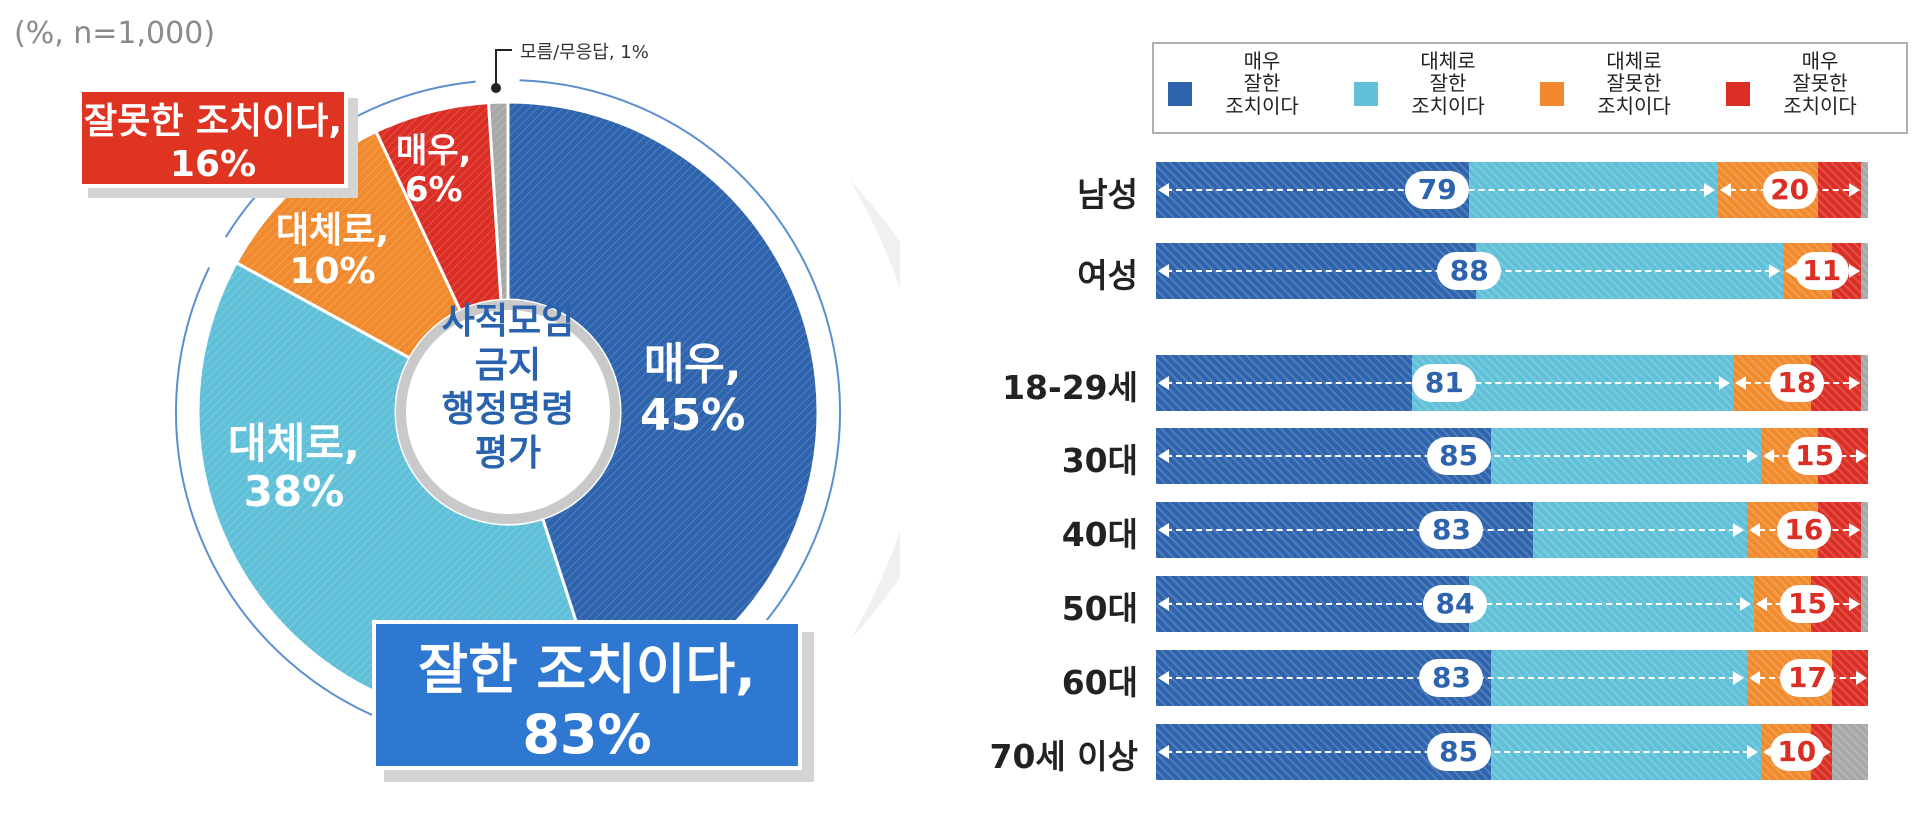 The image size is (1920, 820). Describe the element at coordinates (294, 443) in the screenshot. I see `slice-label-somewhat-good-line1: 대체로,` at that location.